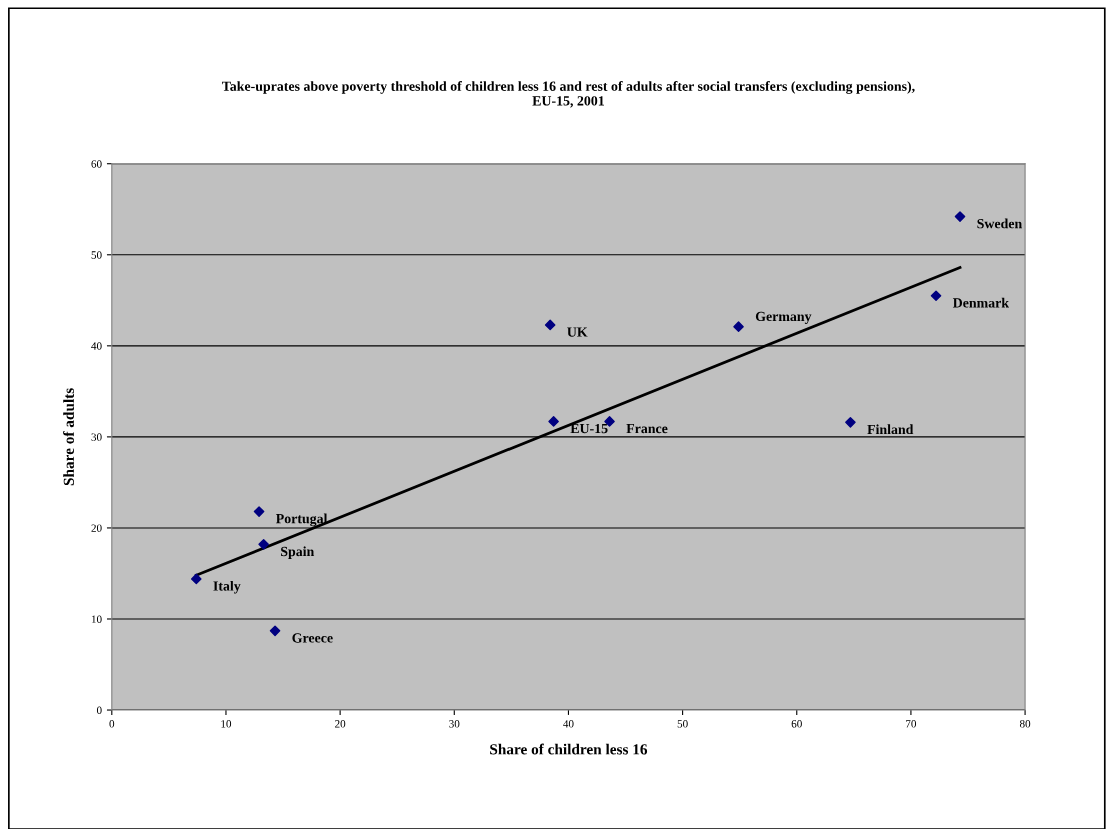 The width and height of the screenshot is (1107, 829). Describe the element at coordinates (96, 255) in the screenshot. I see `y-tick-label: 50` at that location.